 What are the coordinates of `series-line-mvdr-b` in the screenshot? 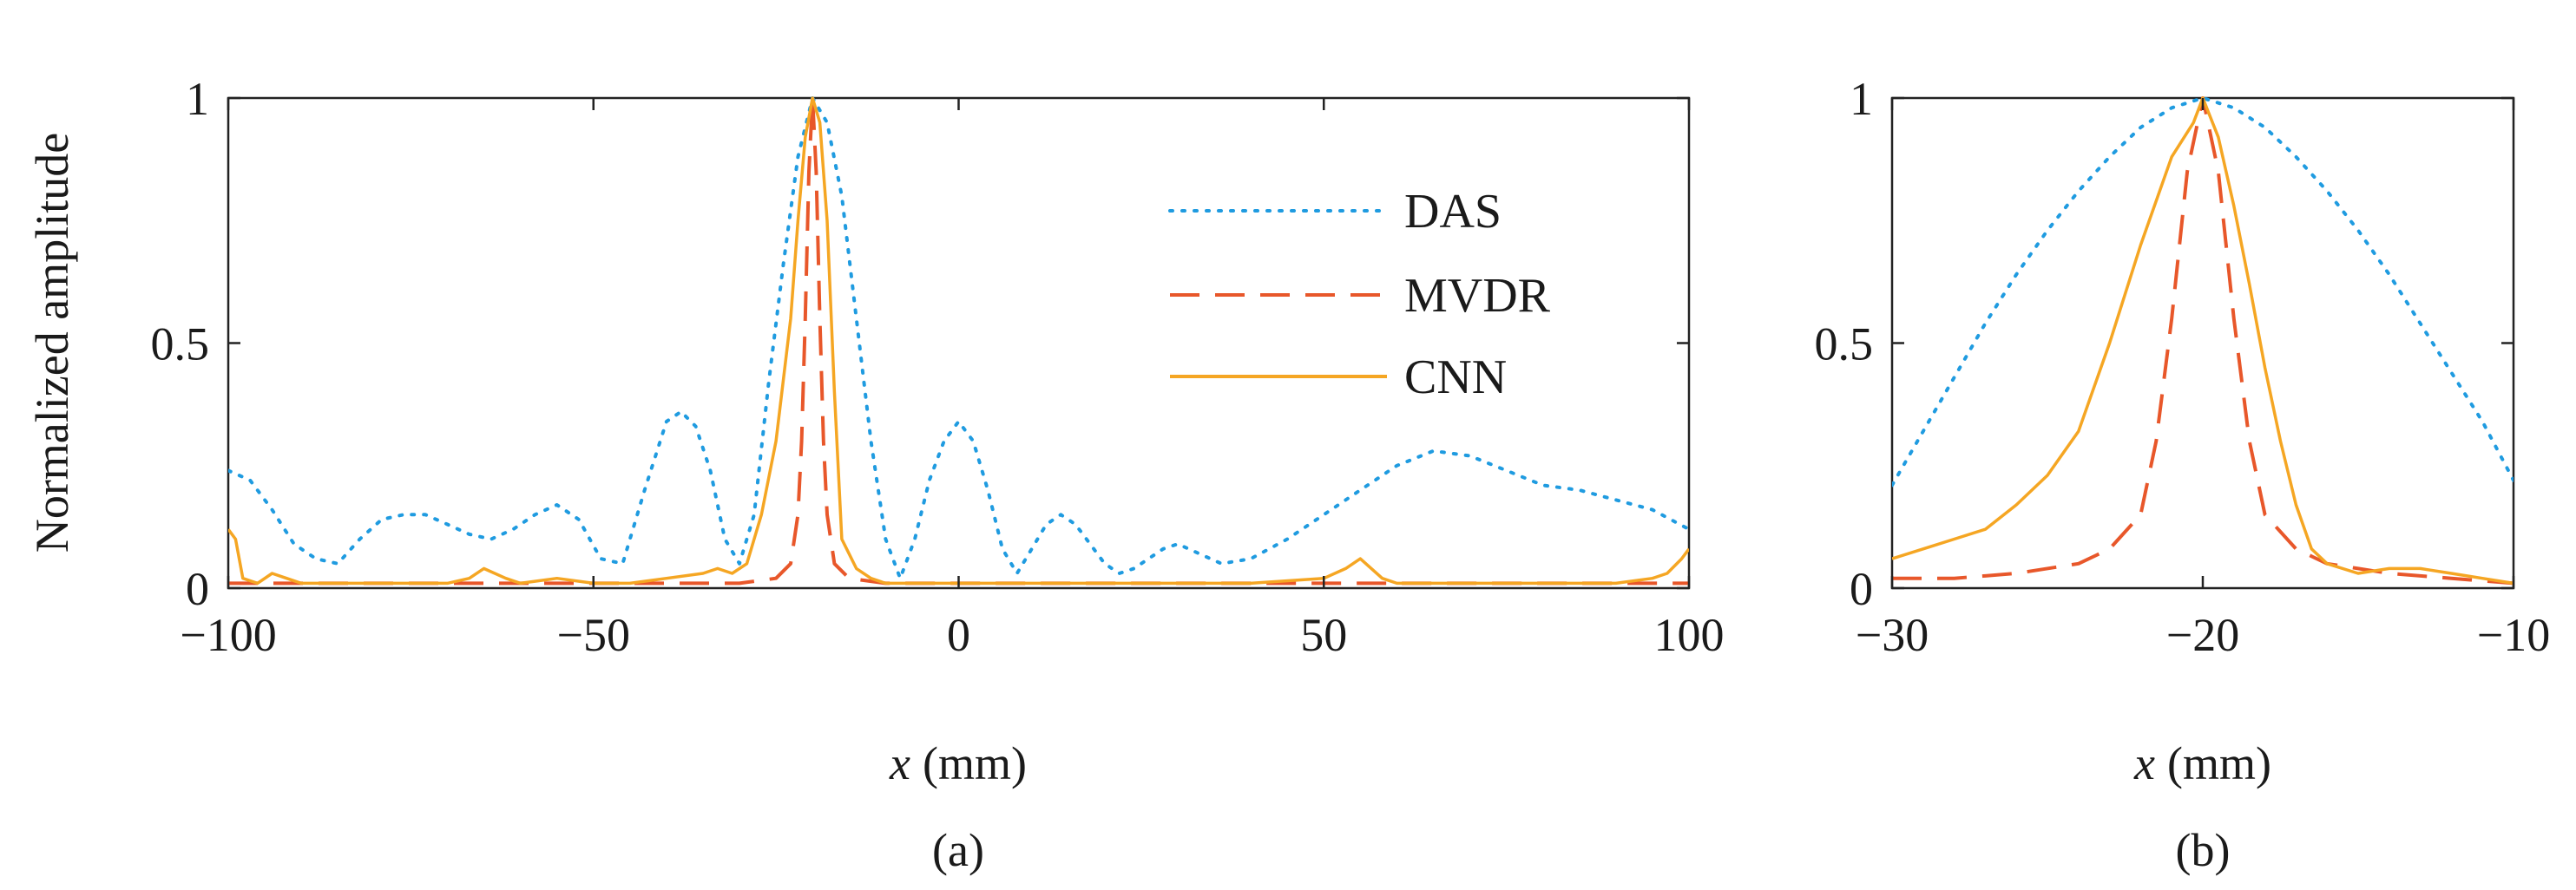 It's located at (2203, 341).